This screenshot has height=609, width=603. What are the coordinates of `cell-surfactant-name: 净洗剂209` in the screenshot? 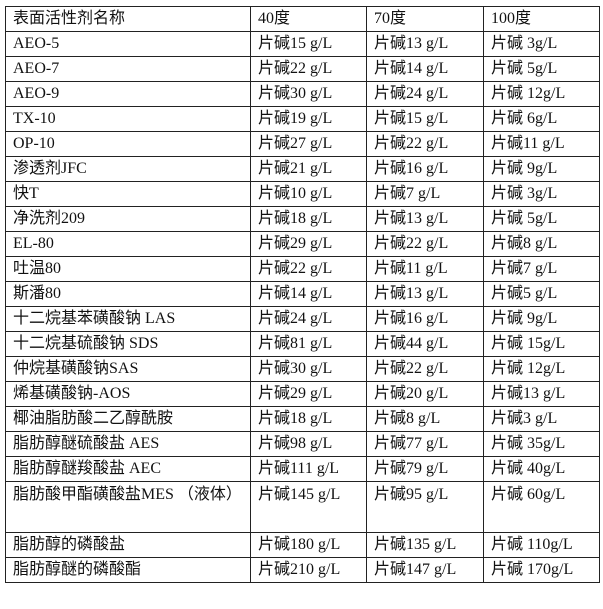 It's located at (128, 219).